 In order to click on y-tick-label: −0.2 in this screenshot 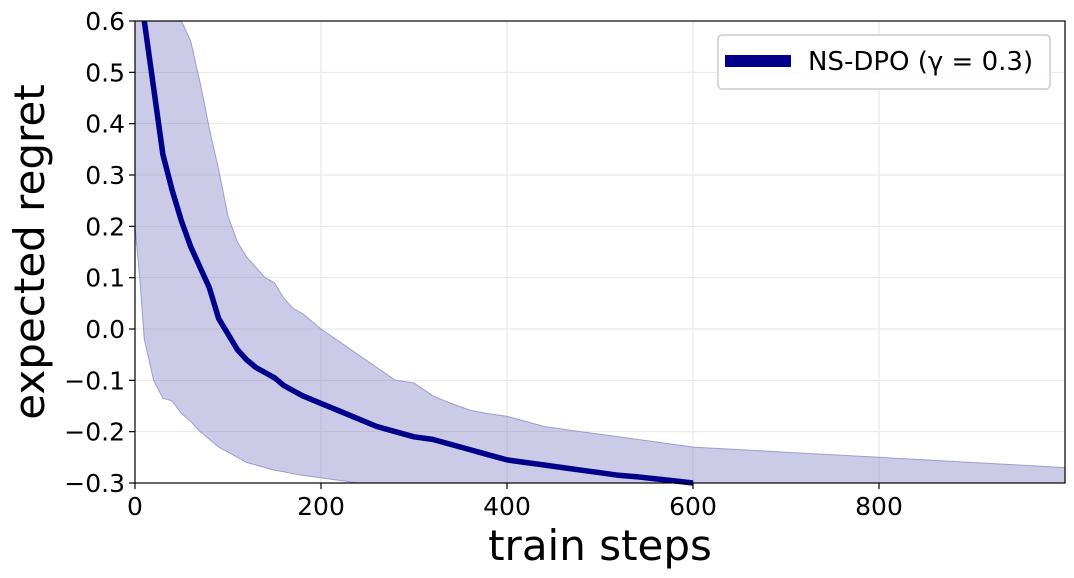, I will do `click(94, 432)`.